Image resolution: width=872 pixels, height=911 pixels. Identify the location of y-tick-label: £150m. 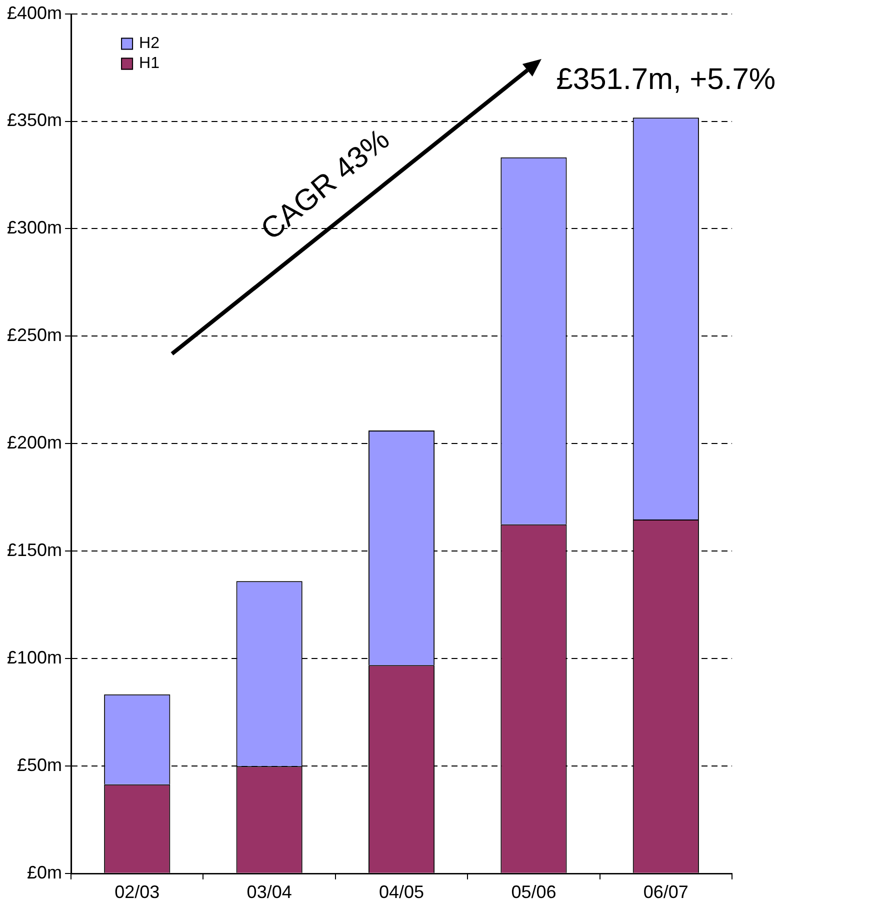
(34, 550).